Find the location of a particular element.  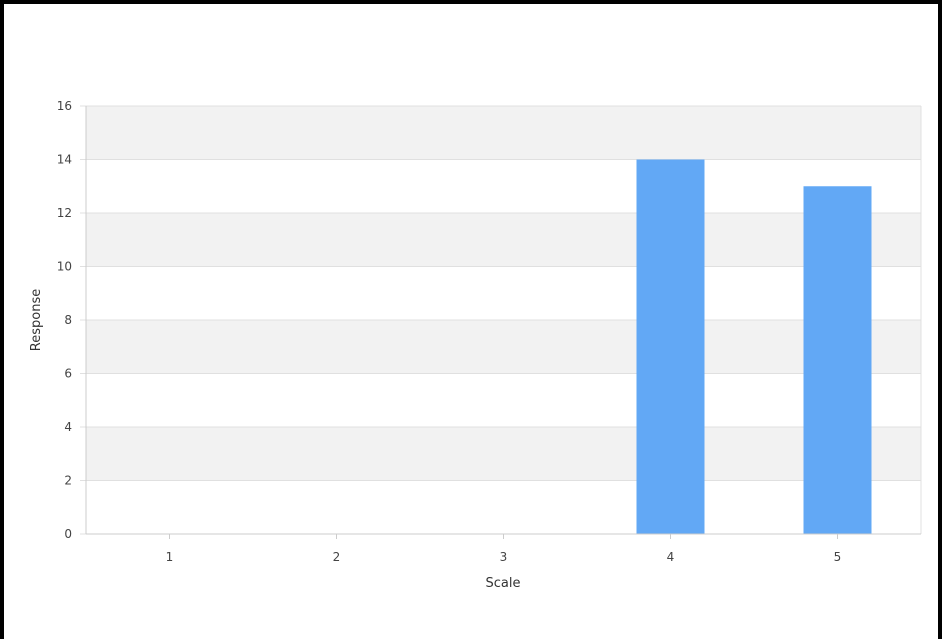

y-tick-label: 16 is located at coordinates (64, 106).